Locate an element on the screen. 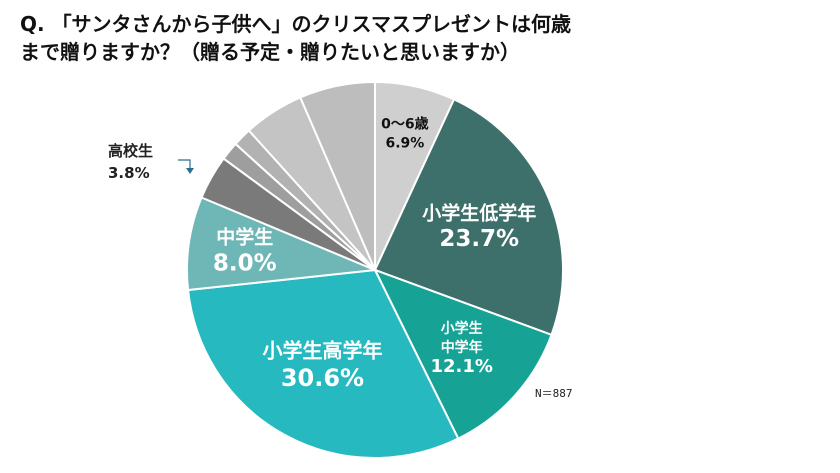 Image resolution: width=840 pixels, height=473 pixels. slice-value-label: 6.9% is located at coordinates (405, 144).